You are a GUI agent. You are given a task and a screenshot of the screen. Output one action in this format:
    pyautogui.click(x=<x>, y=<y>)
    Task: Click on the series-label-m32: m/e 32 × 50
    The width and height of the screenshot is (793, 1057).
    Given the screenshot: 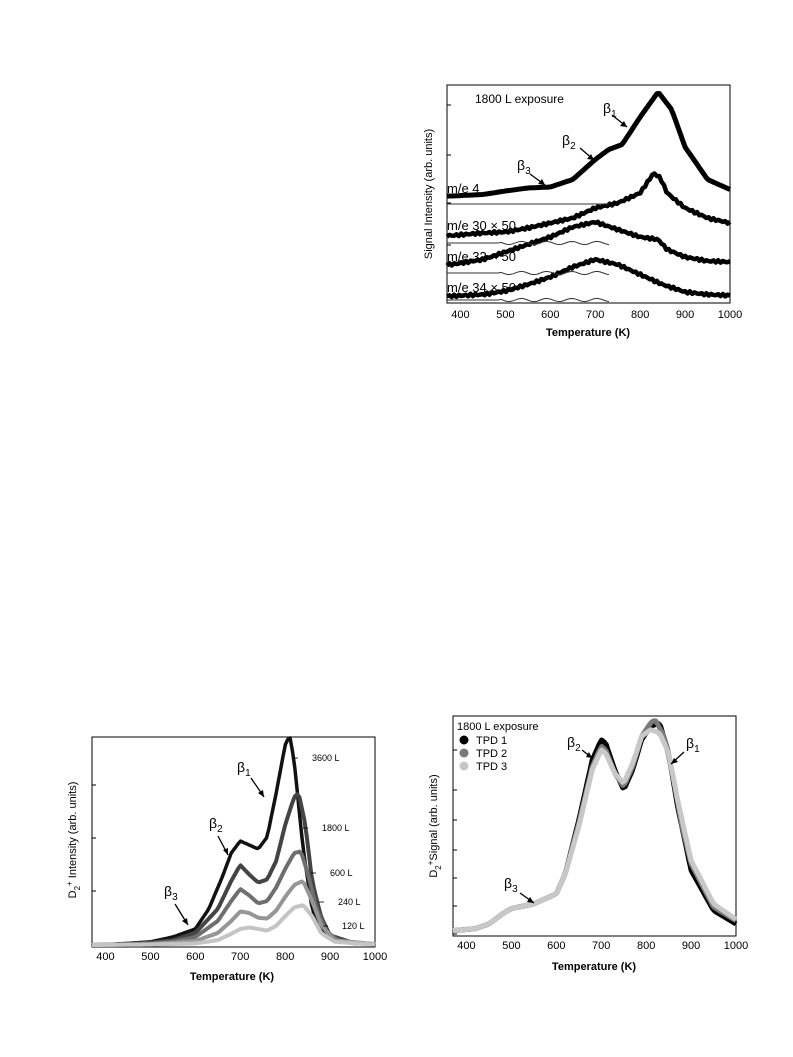 What is the action you would take?
    pyautogui.click(x=481, y=256)
    